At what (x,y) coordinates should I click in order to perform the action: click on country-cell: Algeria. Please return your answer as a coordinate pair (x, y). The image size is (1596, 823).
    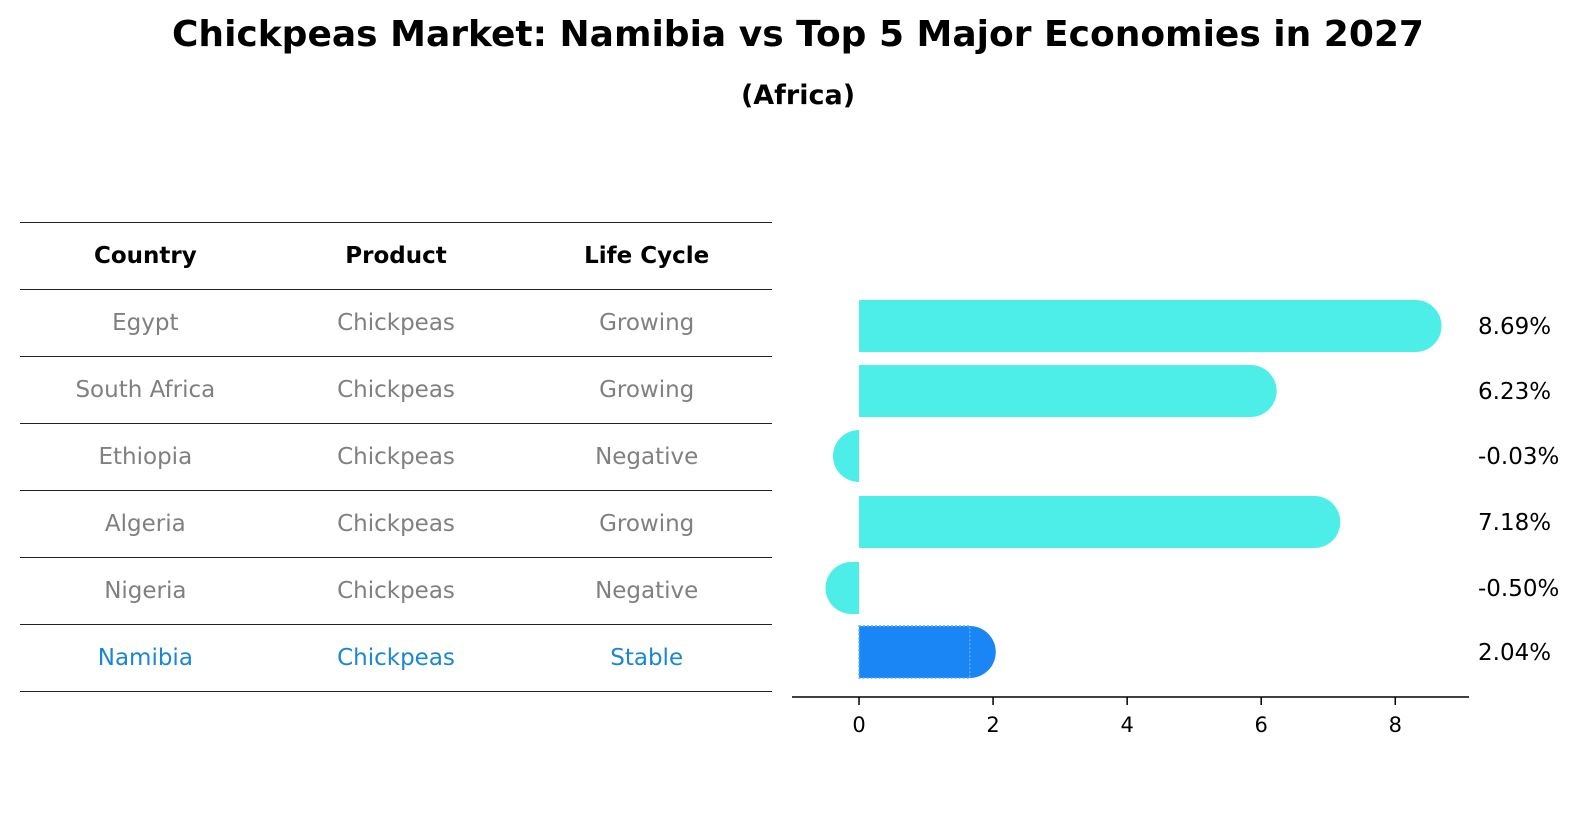
    Looking at the image, I should click on (145, 524).